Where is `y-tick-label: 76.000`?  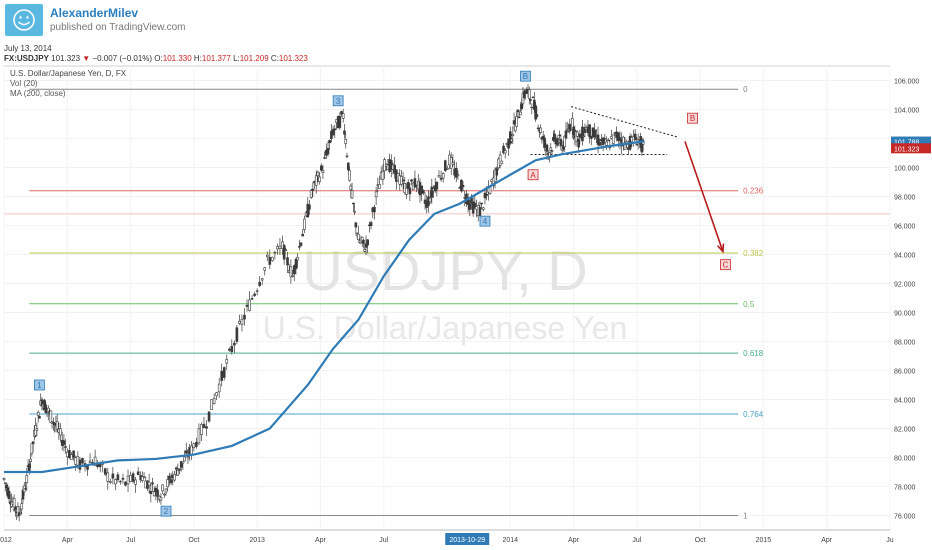
y-tick-label: 76.000 is located at coordinates (905, 517).